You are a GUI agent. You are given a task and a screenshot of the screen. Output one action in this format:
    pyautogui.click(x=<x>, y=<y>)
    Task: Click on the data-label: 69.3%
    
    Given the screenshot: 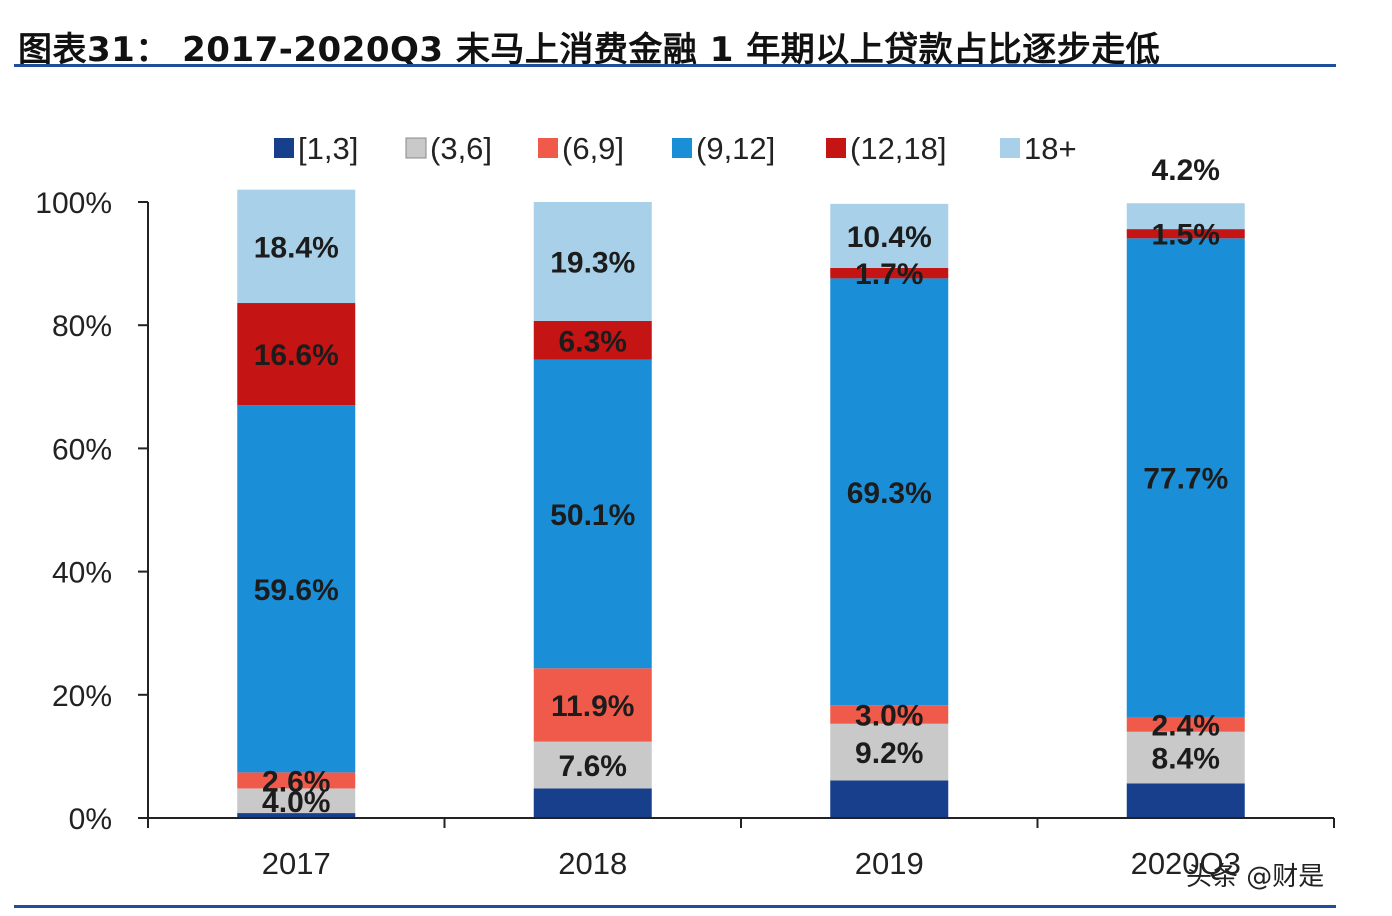 What is the action you would take?
    pyautogui.click(x=889, y=493)
    